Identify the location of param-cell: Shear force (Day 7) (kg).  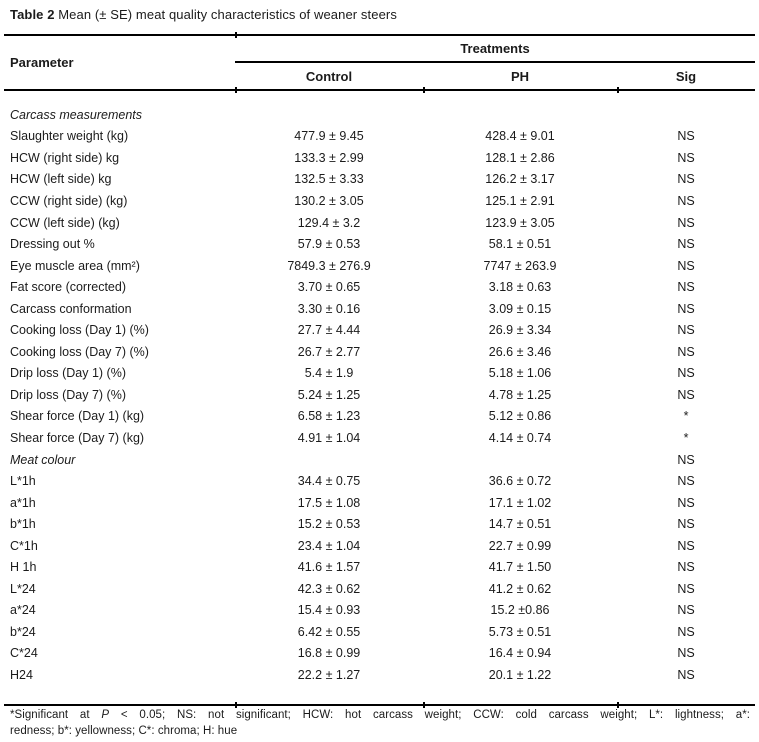
(77, 437).